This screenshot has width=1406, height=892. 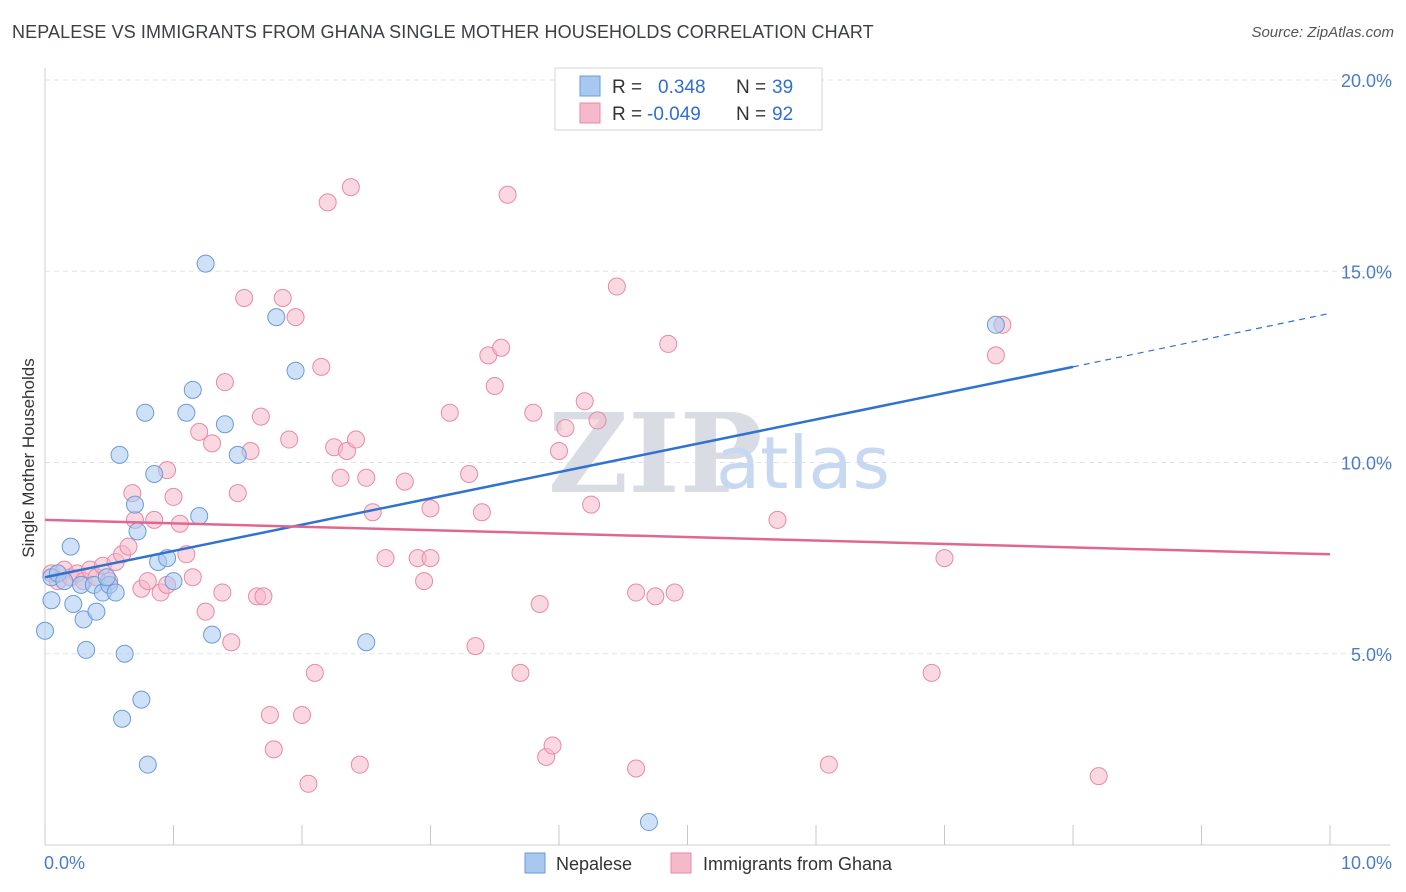 What do you see at coordinates (674, 114) in the screenshot?
I see `legend-r-value: -0.049` at bounding box center [674, 114].